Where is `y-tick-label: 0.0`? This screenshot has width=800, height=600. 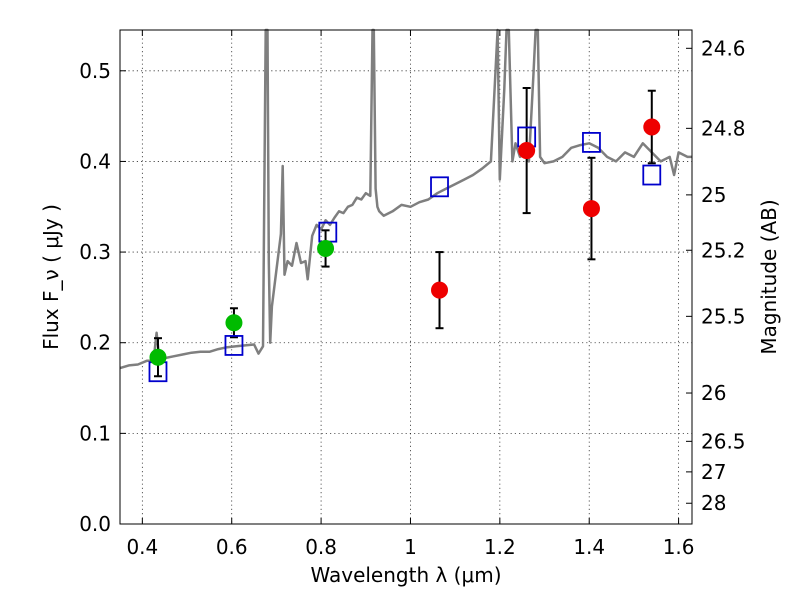 y-tick-label: 0.0 is located at coordinates (95, 524).